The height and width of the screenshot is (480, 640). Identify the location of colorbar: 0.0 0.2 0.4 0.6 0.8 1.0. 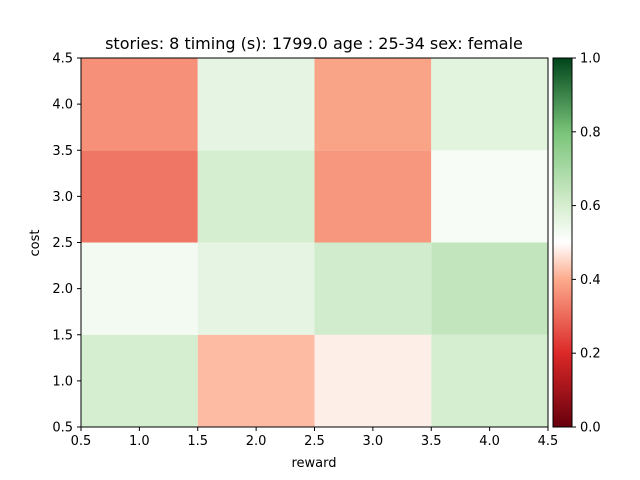
(576, 244).